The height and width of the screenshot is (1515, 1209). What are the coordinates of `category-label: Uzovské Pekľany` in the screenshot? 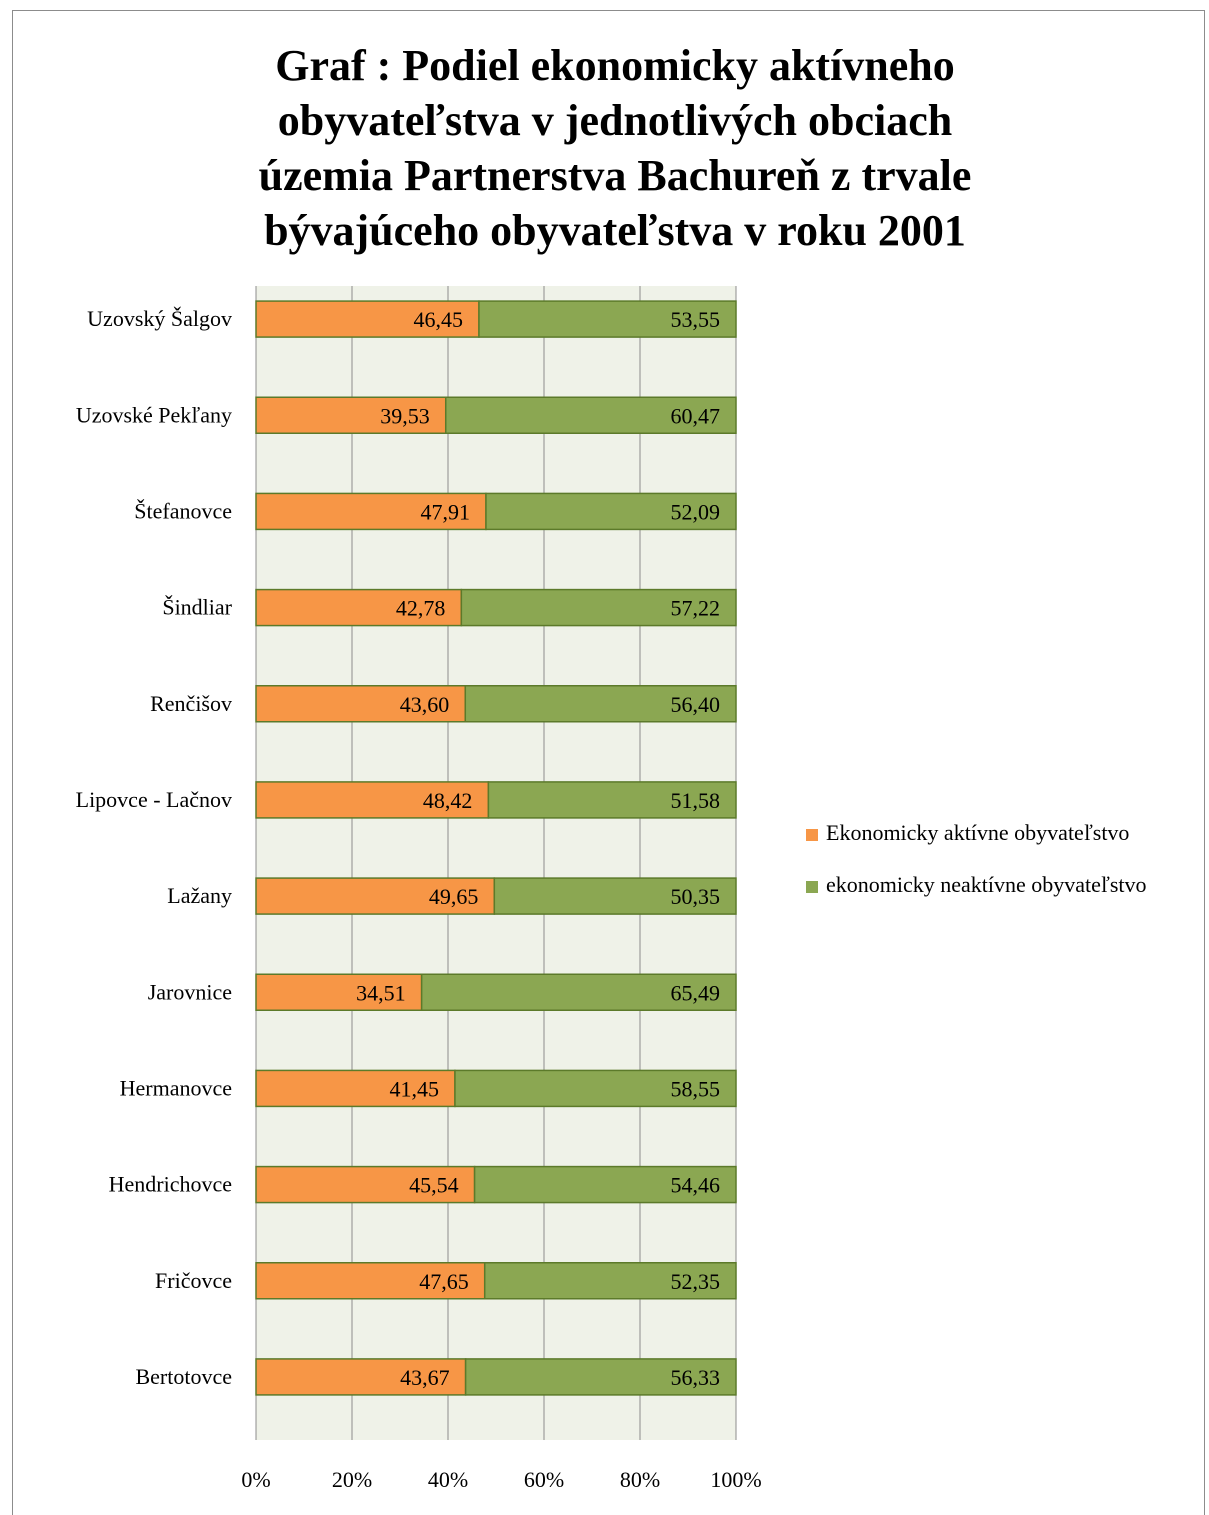 It's located at (154, 414).